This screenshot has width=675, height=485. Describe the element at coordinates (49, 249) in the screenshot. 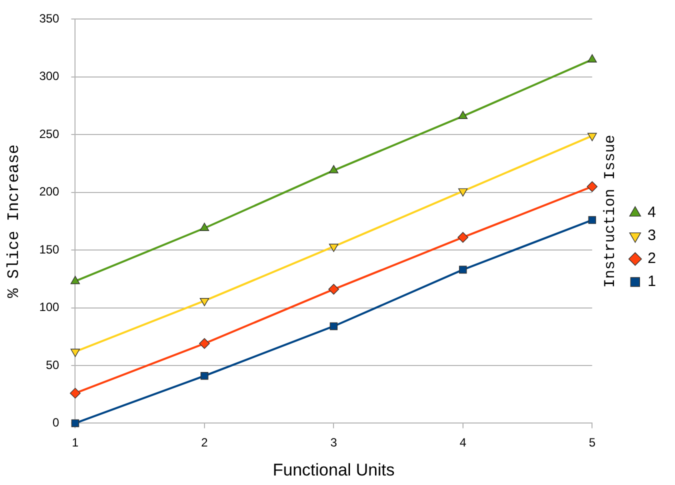

I see `y-tick-label: 150` at that location.